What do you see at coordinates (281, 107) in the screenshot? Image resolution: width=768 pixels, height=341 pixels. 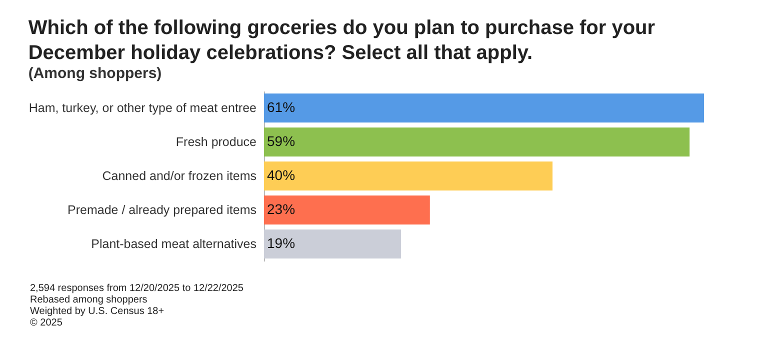 I see `data-label: 61%` at bounding box center [281, 107].